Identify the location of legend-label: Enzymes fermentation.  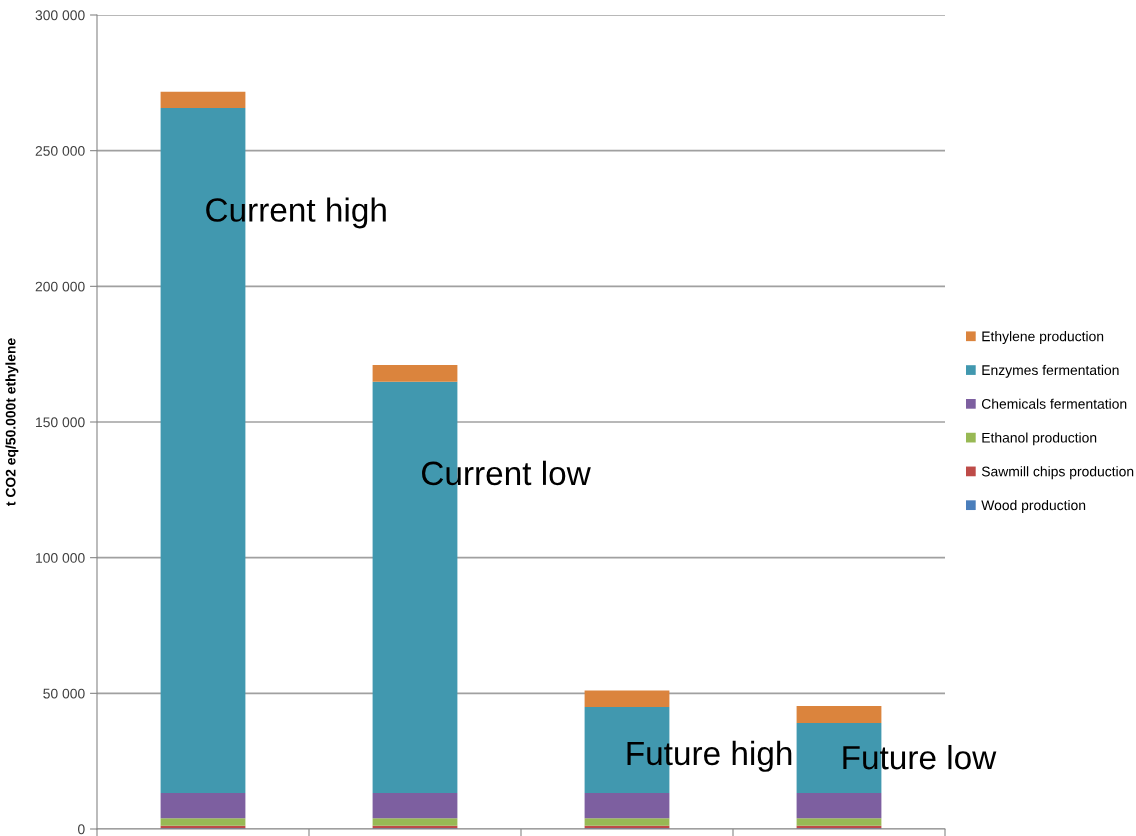
(1050, 371).